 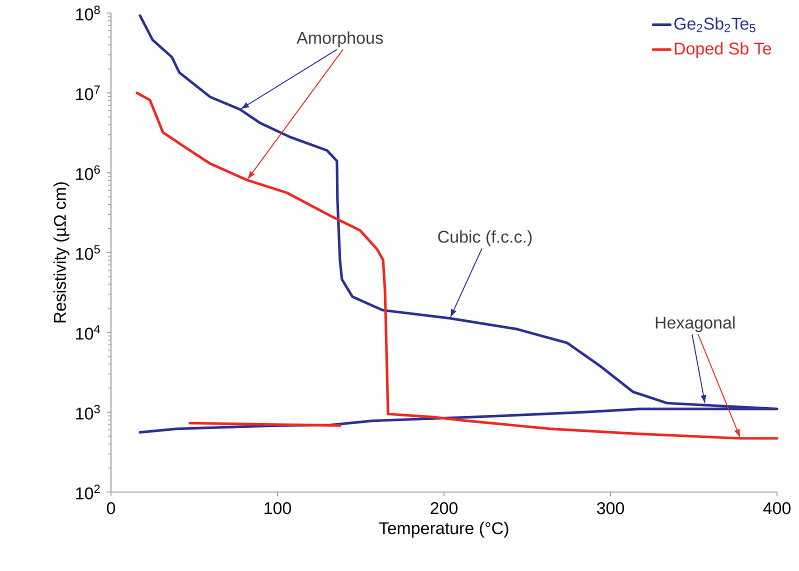 What do you see at coordinates (723, 50) in the screenshot?
I see `legend-label: Doped Sb Te` at bounding box center [723, 50].